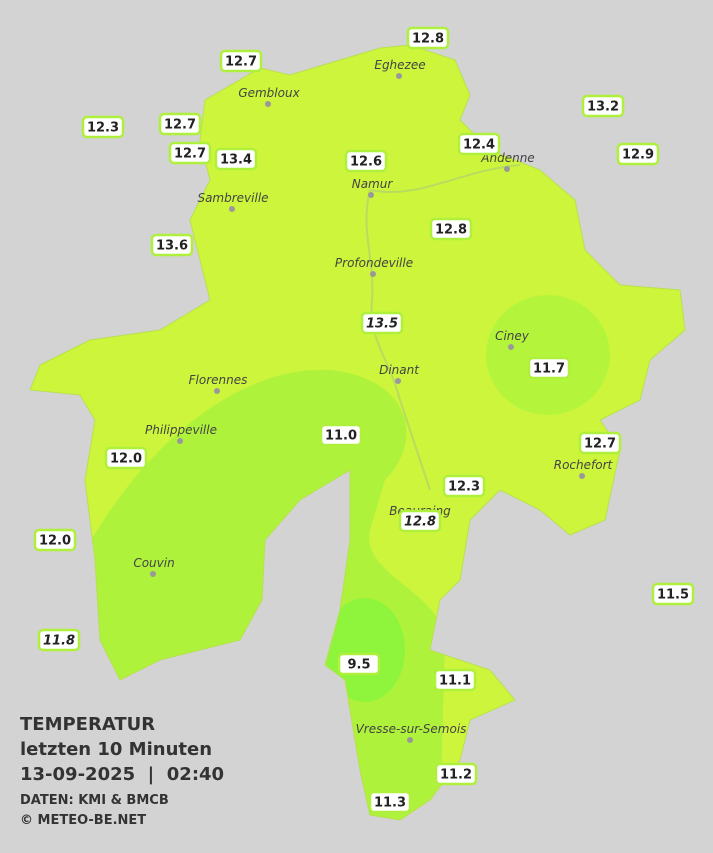  I want to click on city-label: Rochefort, so click(584, 465).